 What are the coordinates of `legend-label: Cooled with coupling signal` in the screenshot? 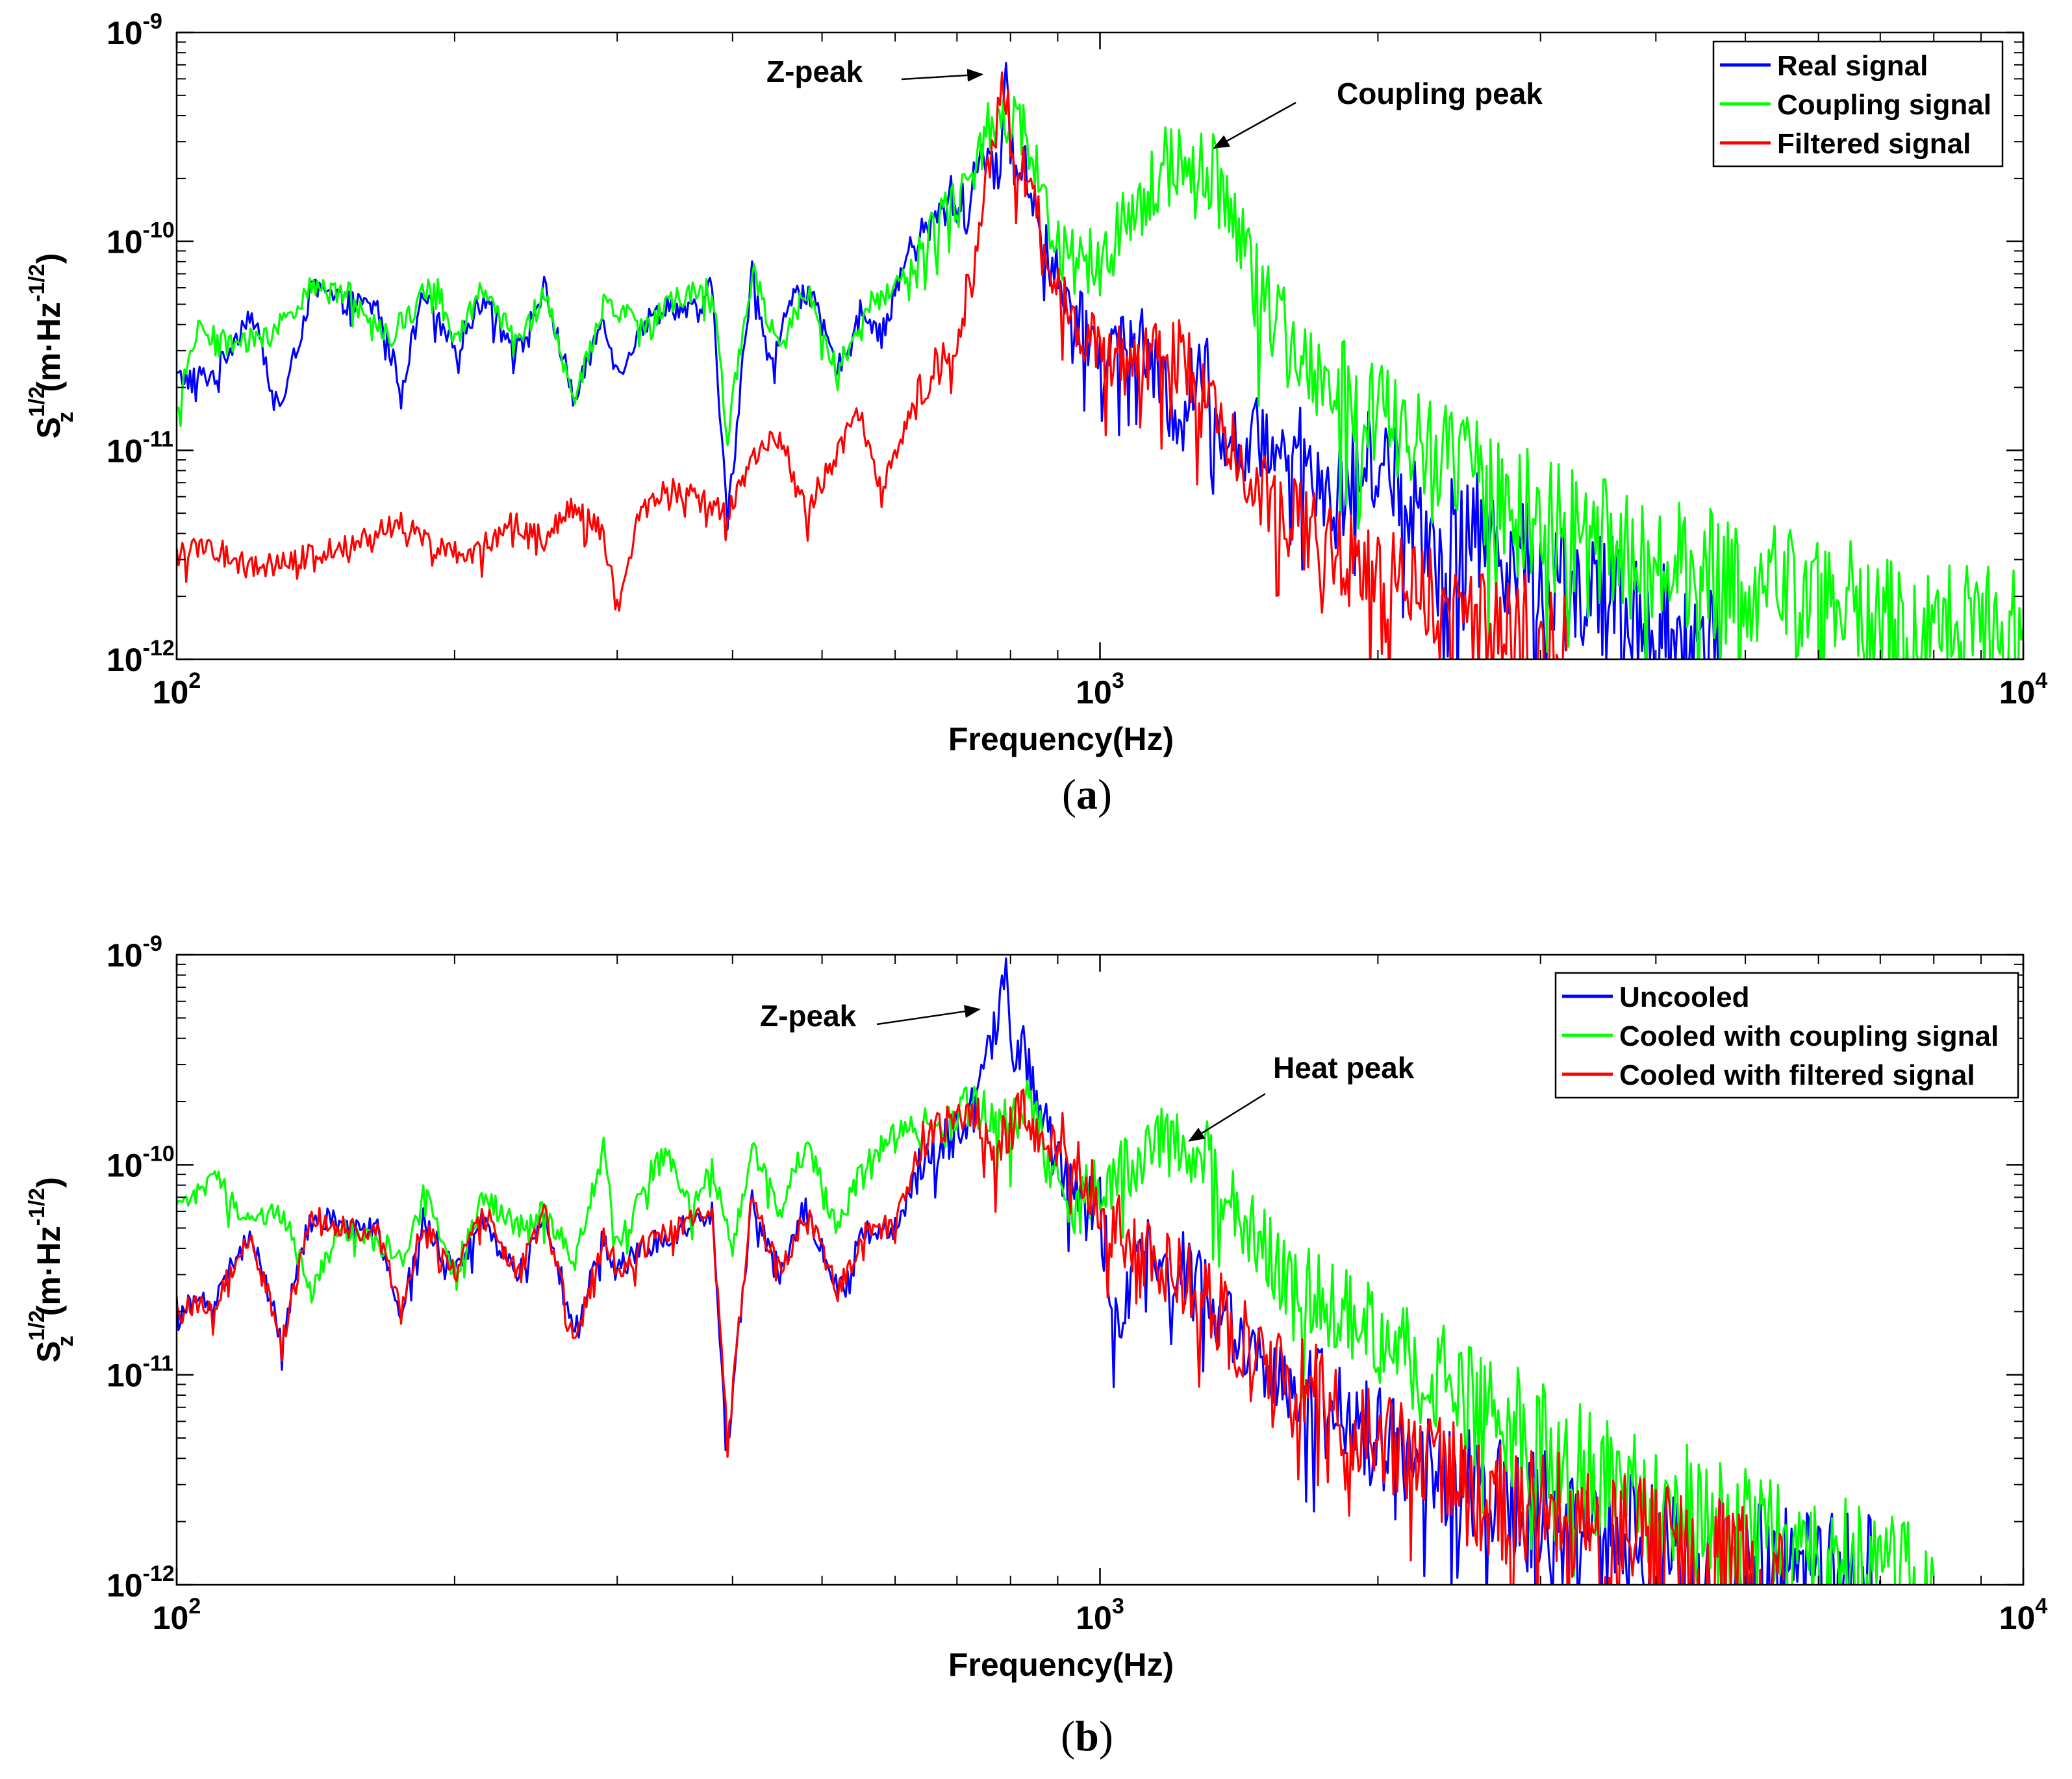 It's located at (1809, 1036).